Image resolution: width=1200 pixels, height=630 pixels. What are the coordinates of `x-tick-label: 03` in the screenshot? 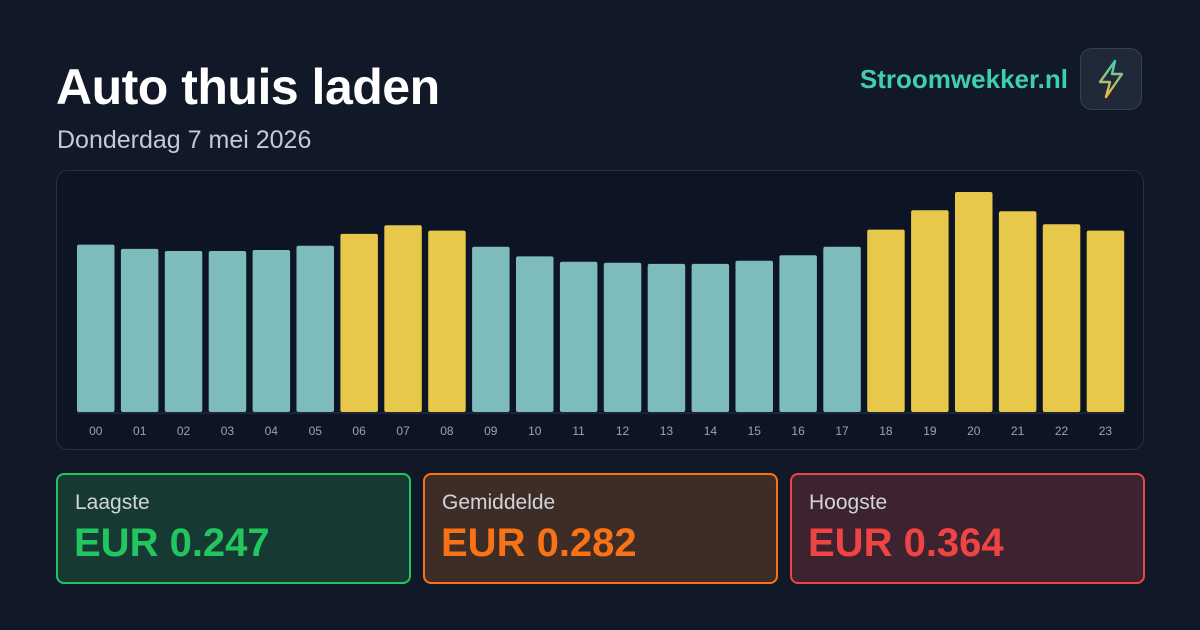 It's located at (228, 431).